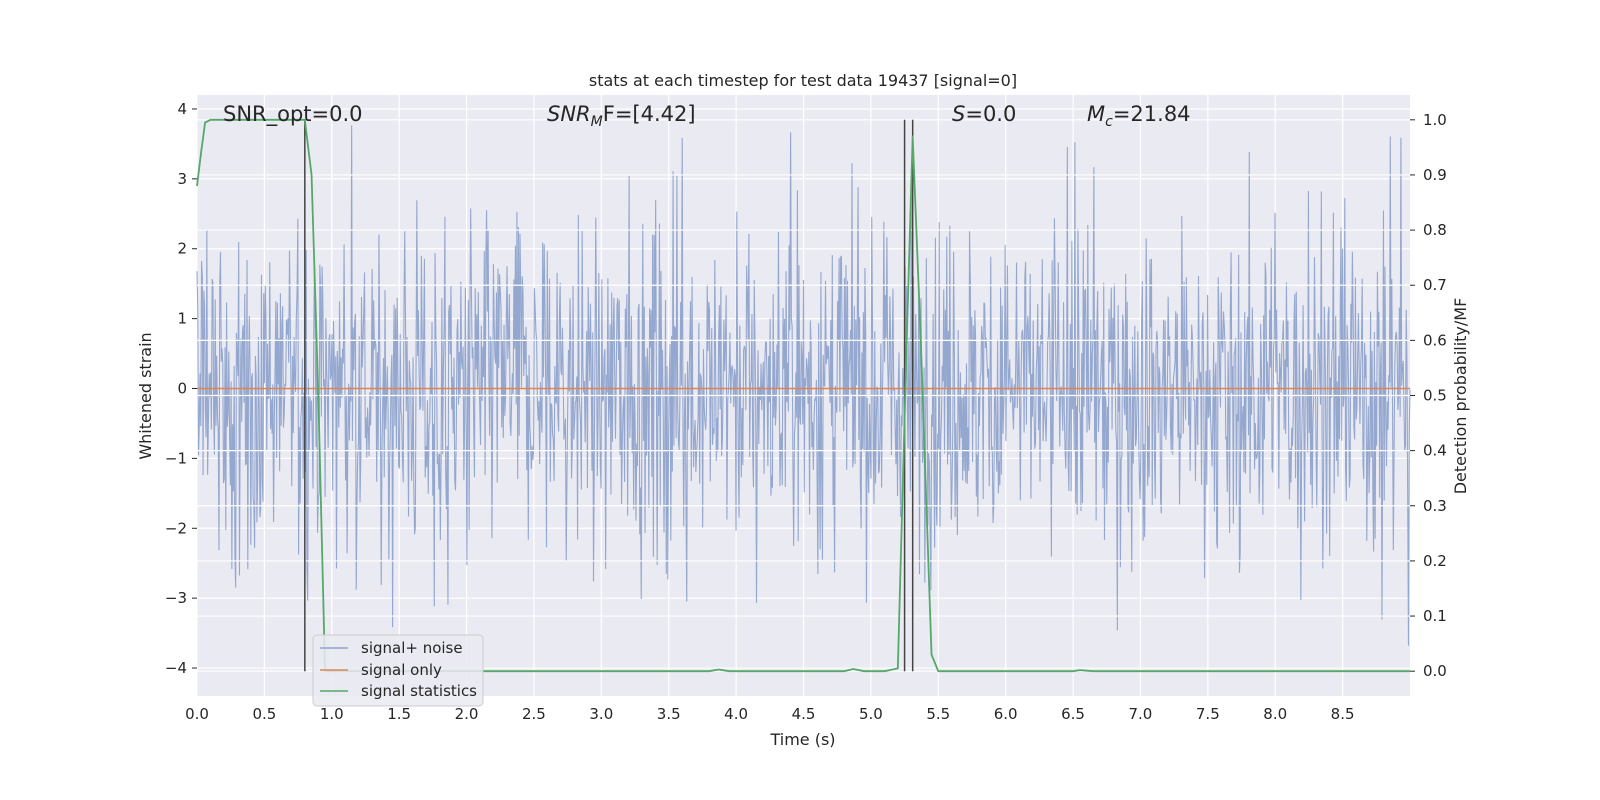 Image resolution: width=1600 pixels, height=800 pixels. I want to click on legend-box, so click(398, 670).